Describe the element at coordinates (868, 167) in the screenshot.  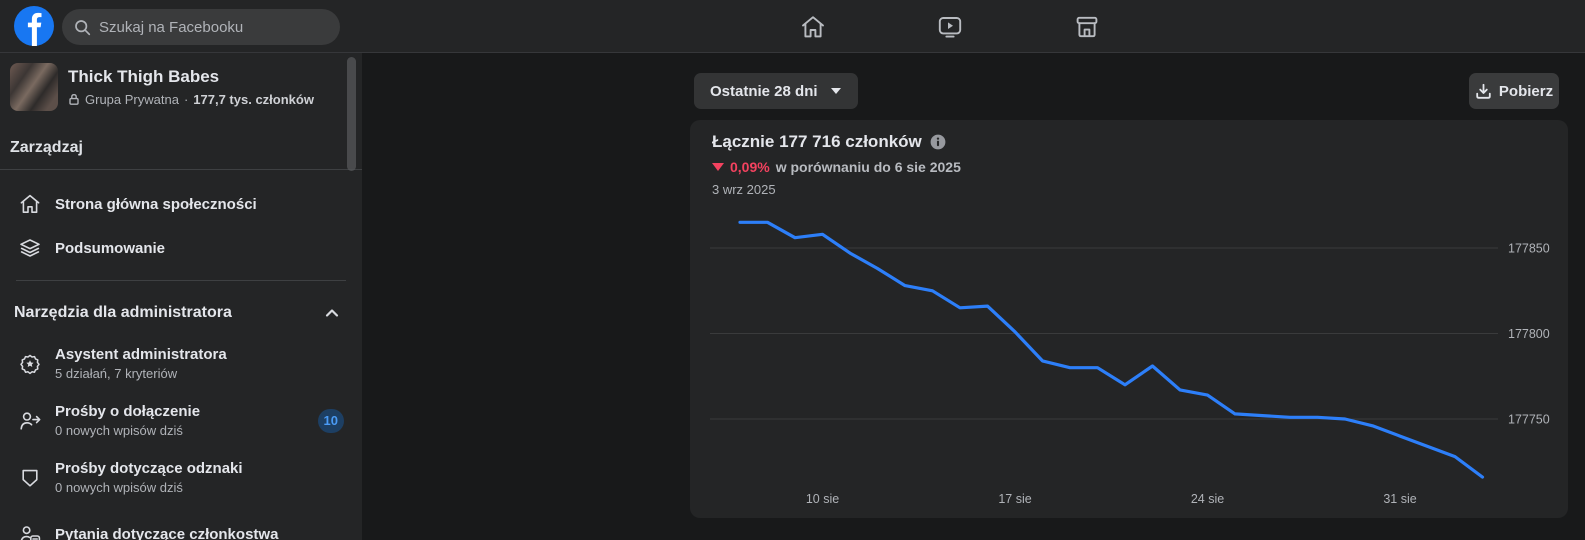
I see `delta-comparison-text: w porównaniu do 6 sie 2025` at that location.